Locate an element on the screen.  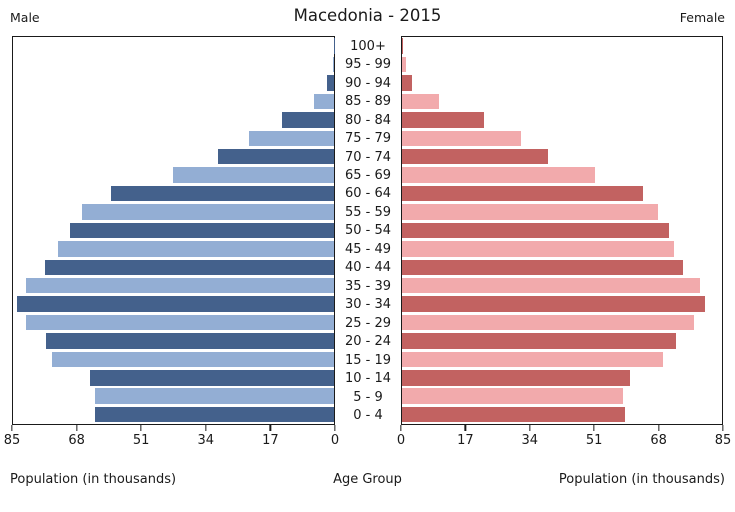
age-group-label: 10 - 14 is located at coordinates (368, 379).